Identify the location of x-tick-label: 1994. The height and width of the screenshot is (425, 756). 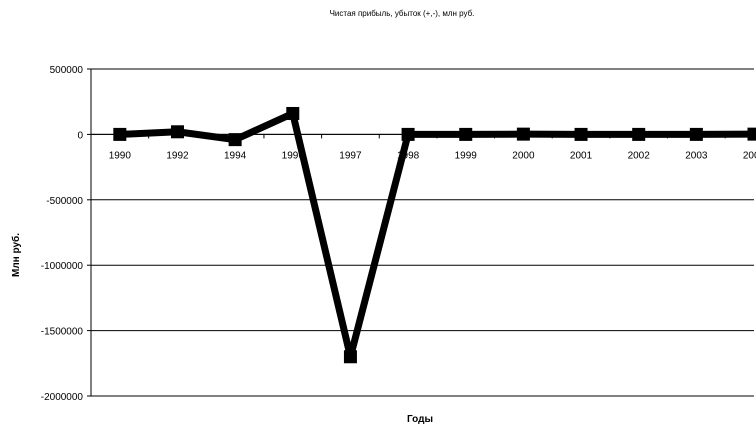
(235, 155).